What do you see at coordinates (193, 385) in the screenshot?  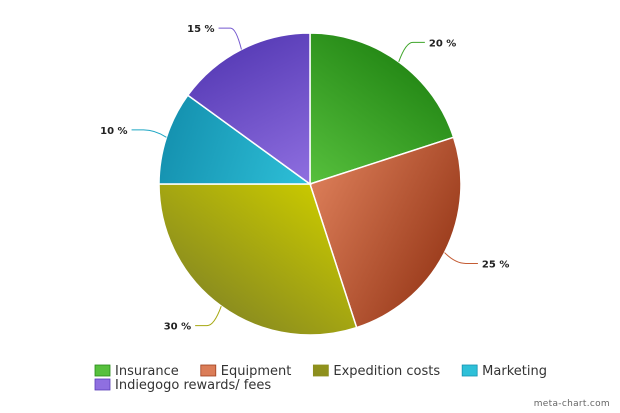 I see `legend-label-indiegogo-rewards-fees: Indiegogo rewards/ fees` at bounding box center [193, 385].